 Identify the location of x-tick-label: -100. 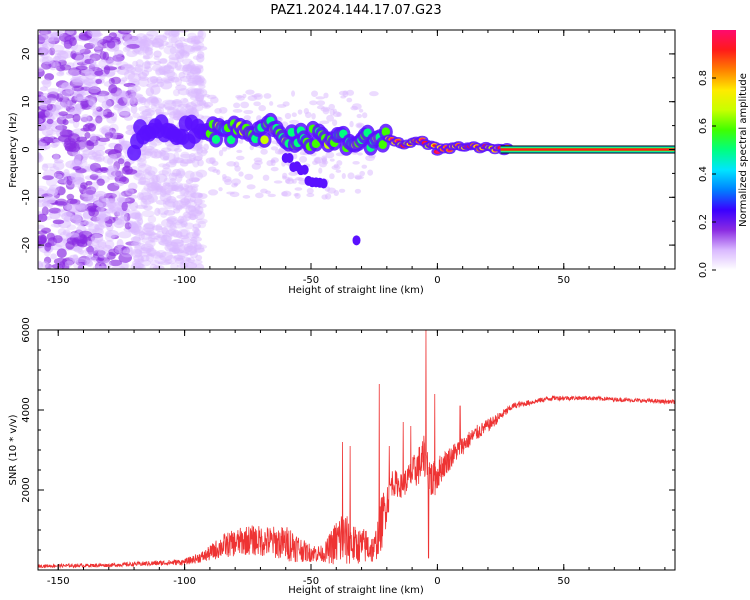
(184, 280).